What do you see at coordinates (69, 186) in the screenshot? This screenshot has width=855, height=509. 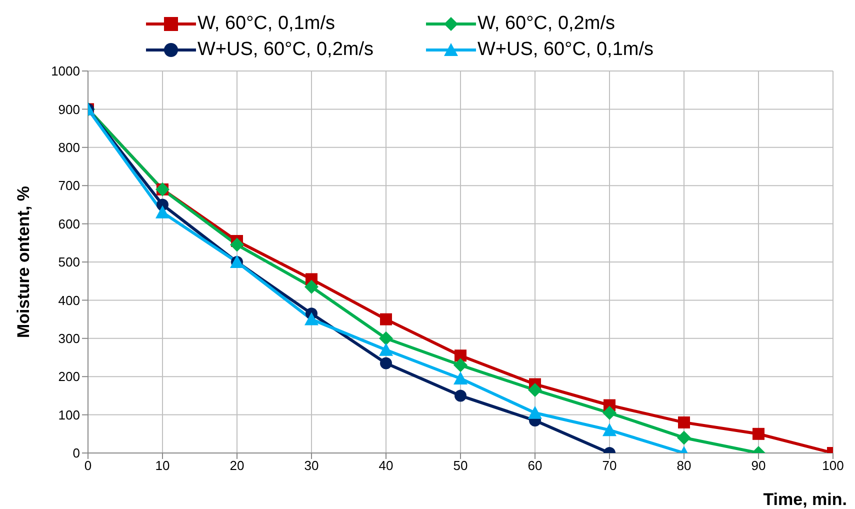 I see `y-tick-label: 700` at bounding box center [69, 186].